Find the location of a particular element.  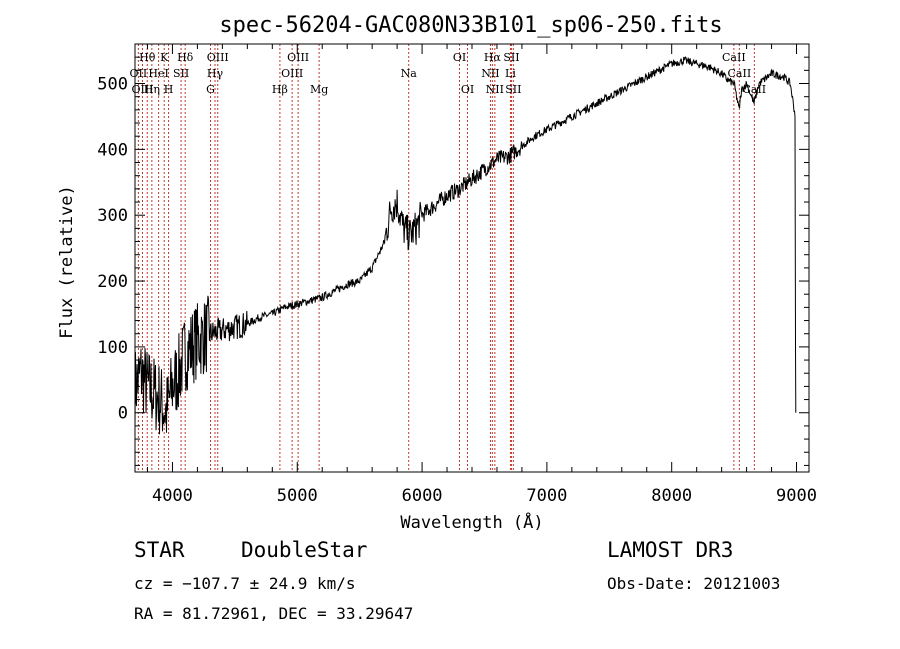

y-axis-label: Flux (relative) is located at coordinates (67, 262).